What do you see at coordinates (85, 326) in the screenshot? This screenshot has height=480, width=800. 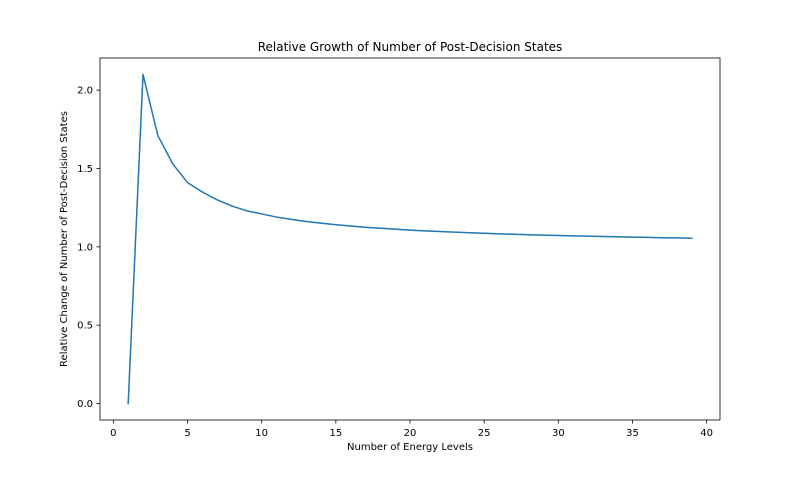 I see `y-tick-label: 0.5` at bounding box center [85, 326].